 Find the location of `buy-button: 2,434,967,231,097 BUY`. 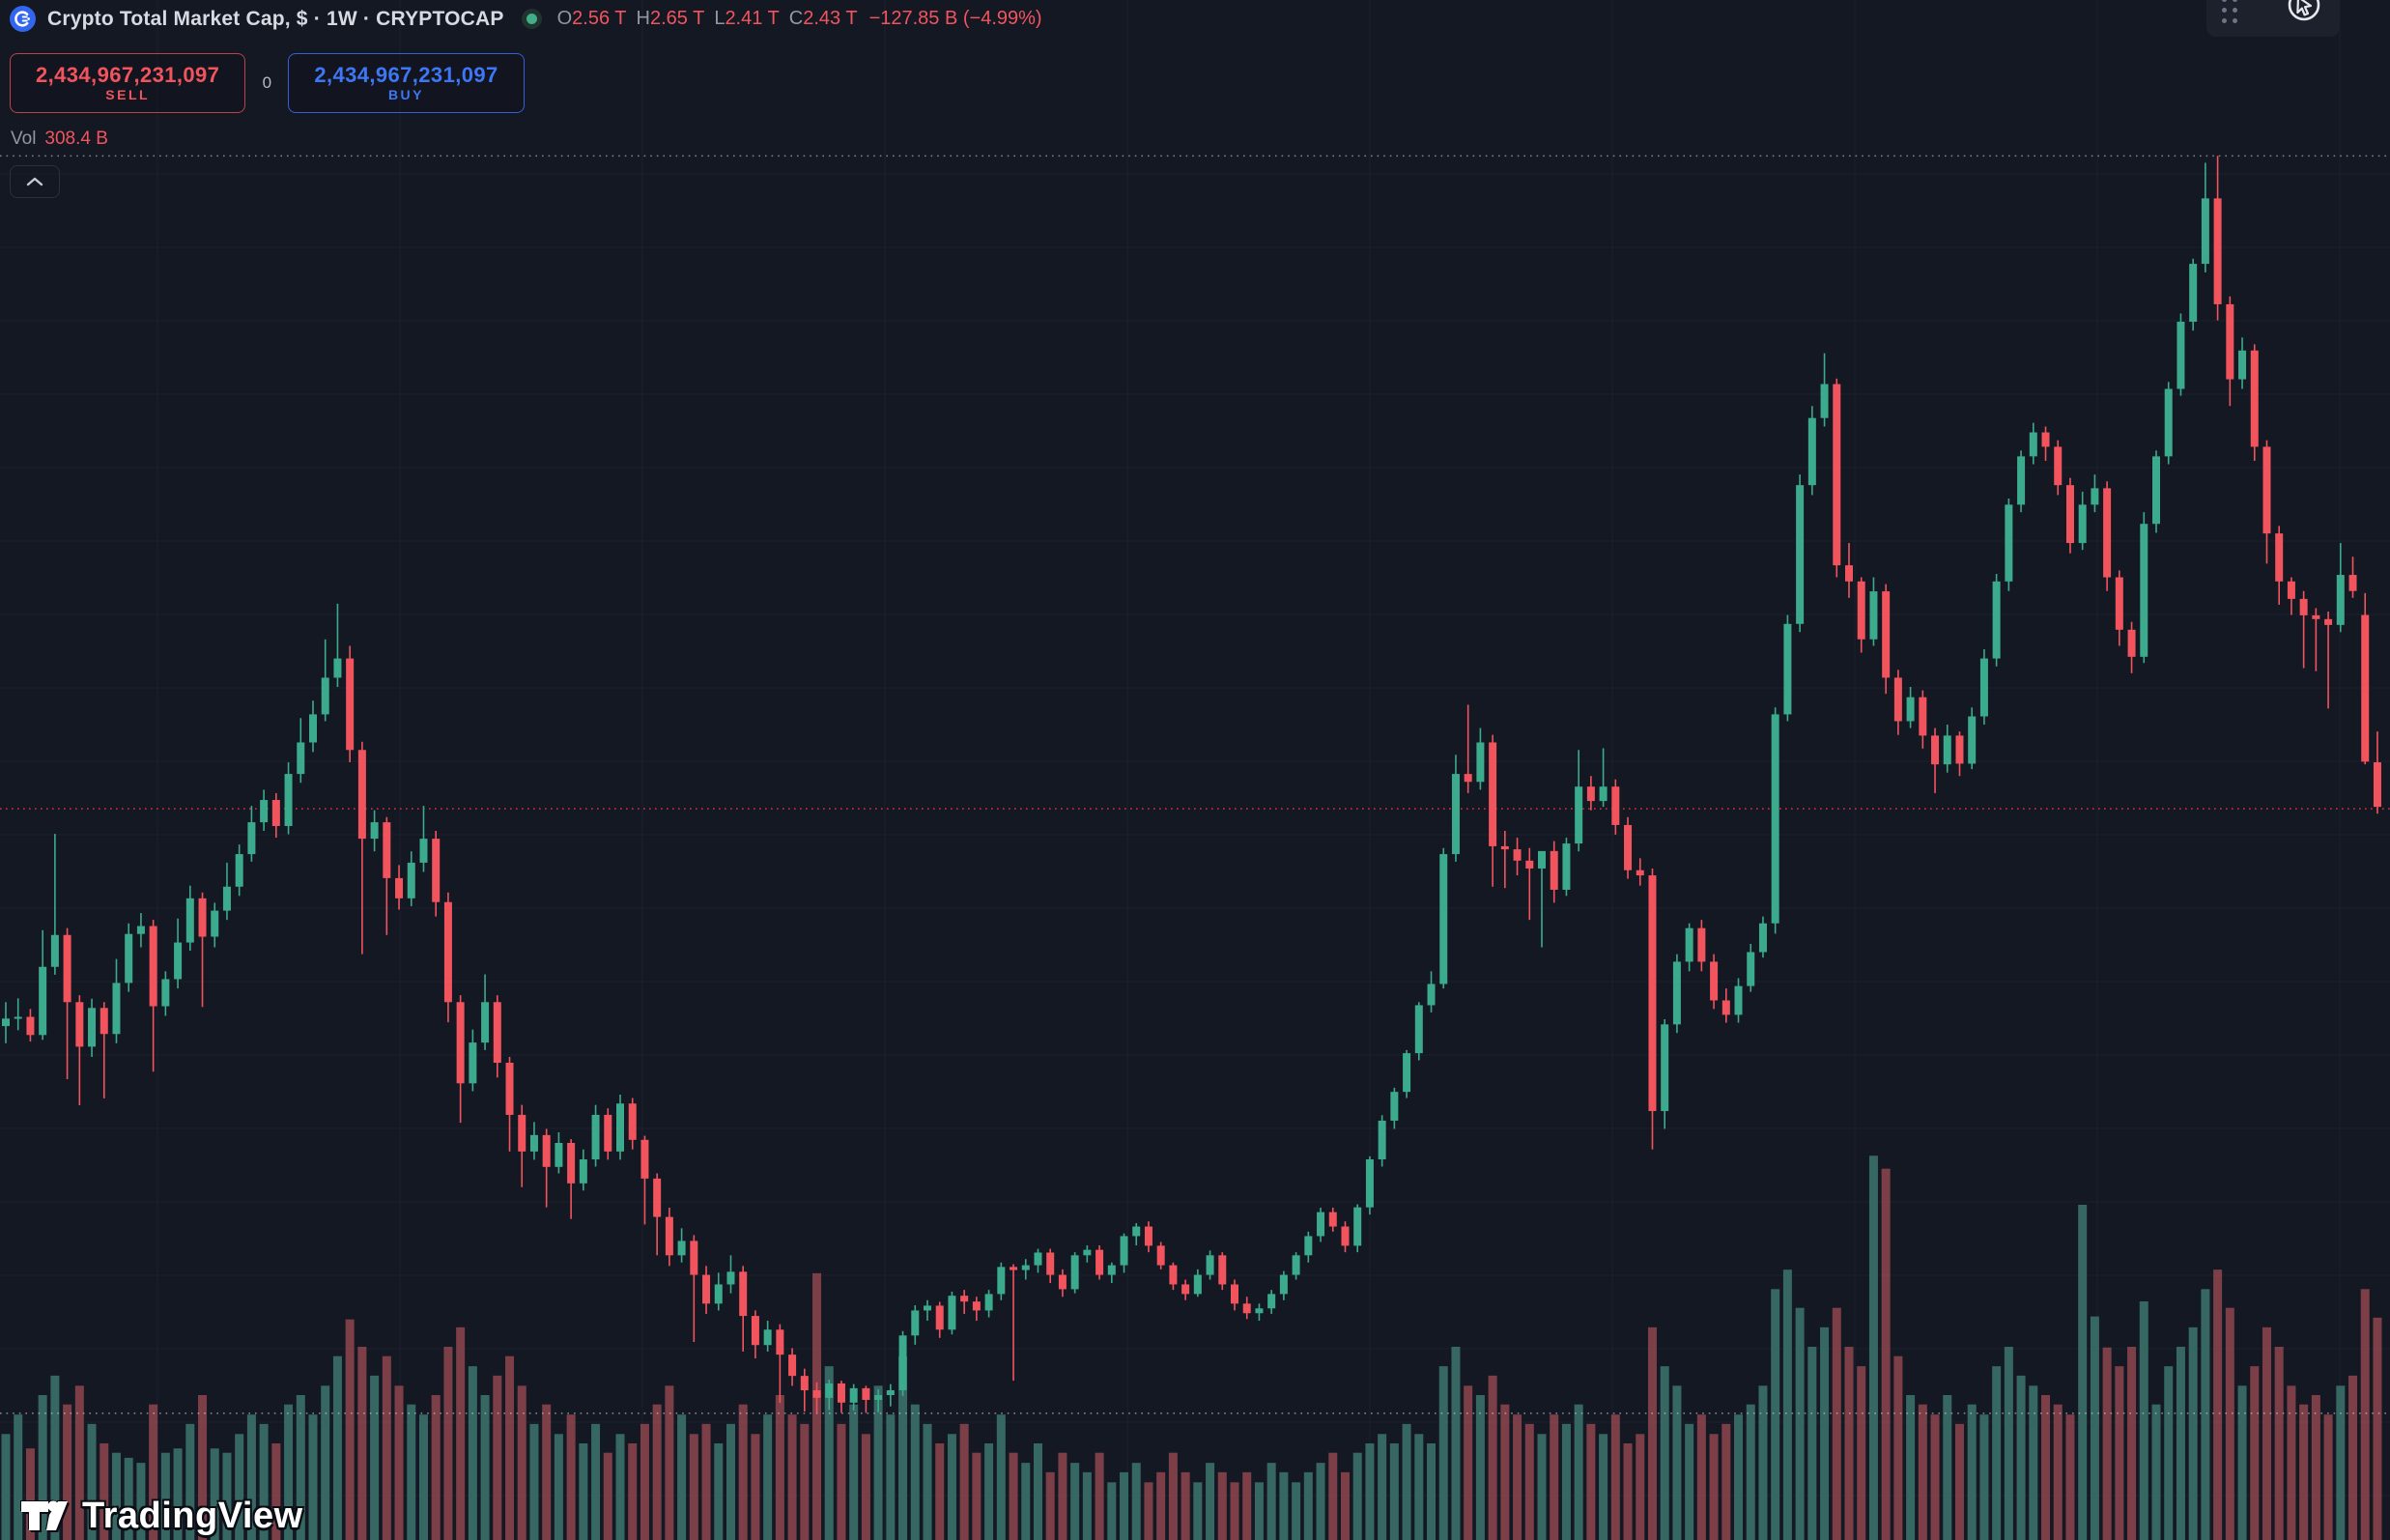

buy-button: 2,434,967,231,097 BUY is located at coordinates (406, 83).